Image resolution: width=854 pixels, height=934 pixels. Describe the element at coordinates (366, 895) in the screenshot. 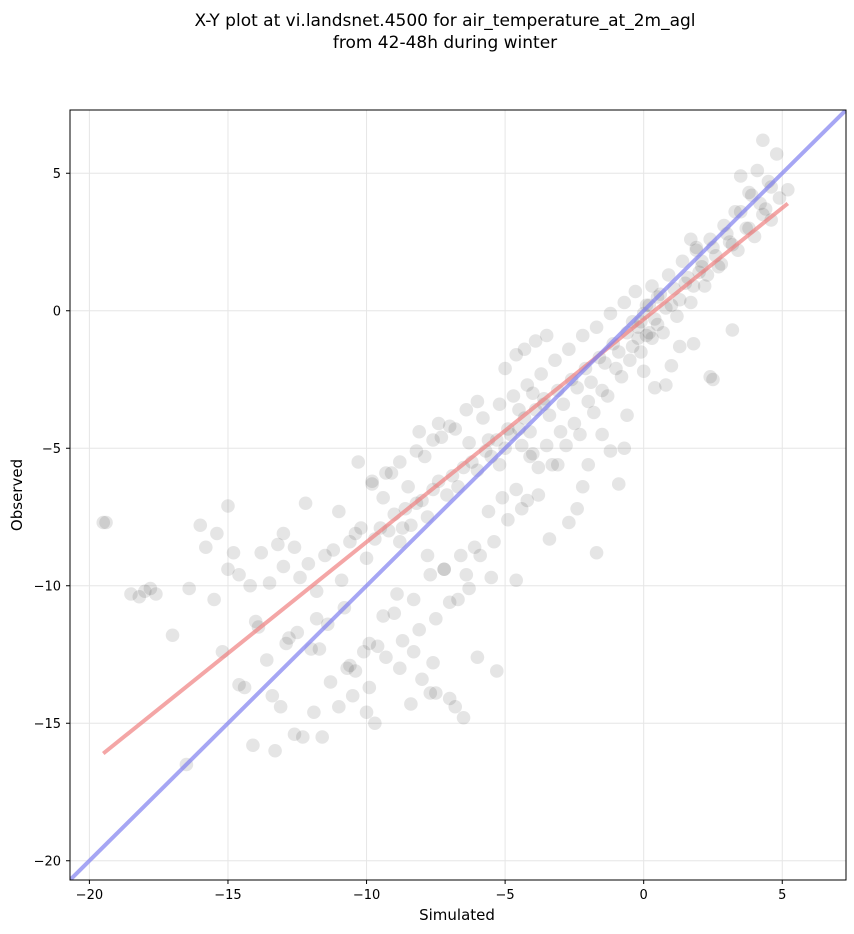

I see `x-tick-label: −10` at that location.